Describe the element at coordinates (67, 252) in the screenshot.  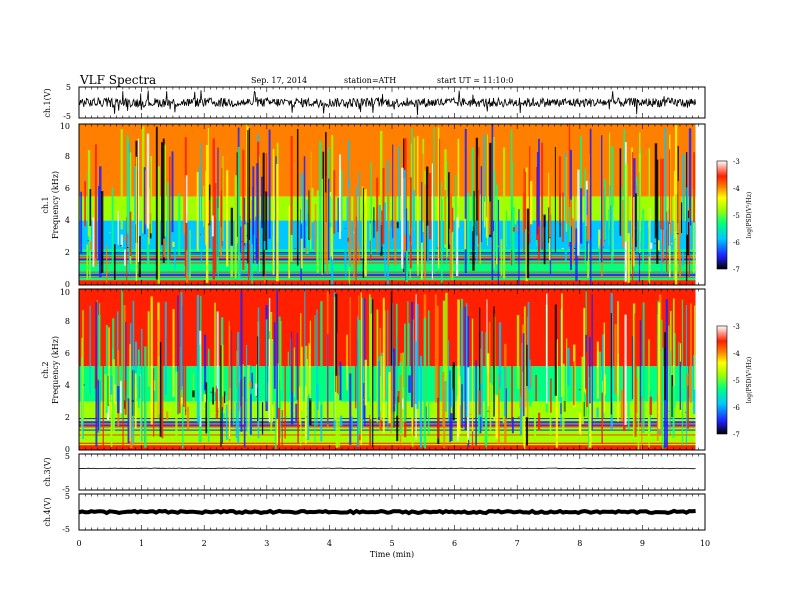
I see `ch1-ytick-2: 2` at that location.